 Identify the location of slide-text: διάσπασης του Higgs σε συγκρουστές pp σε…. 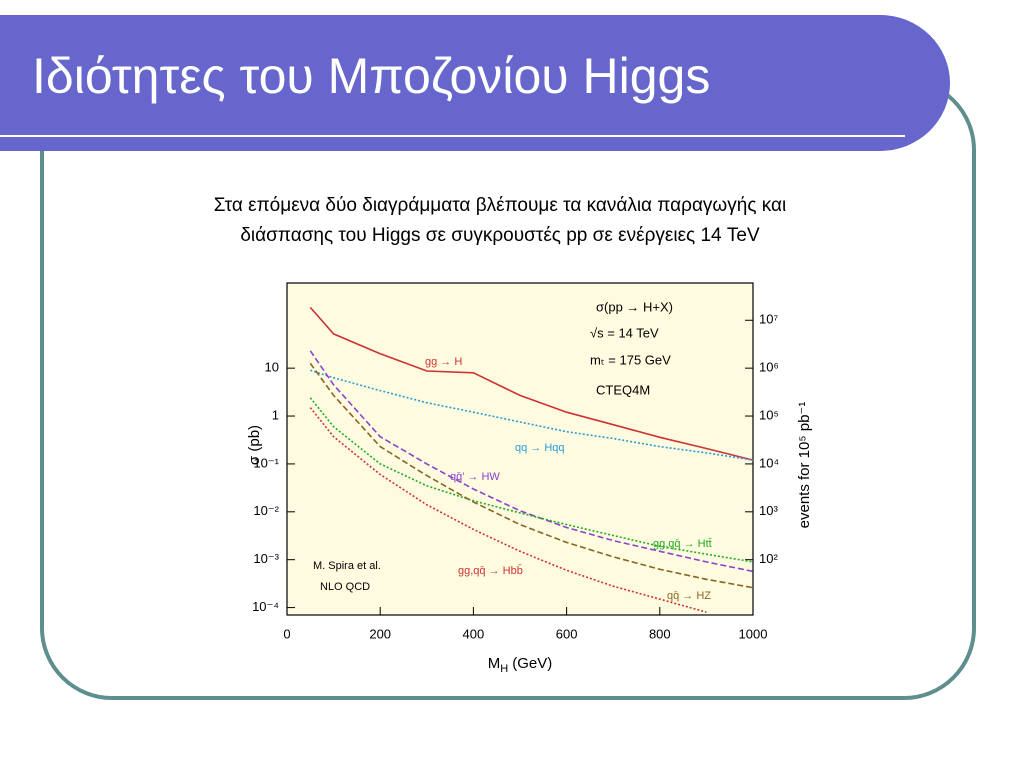
(500, 235).